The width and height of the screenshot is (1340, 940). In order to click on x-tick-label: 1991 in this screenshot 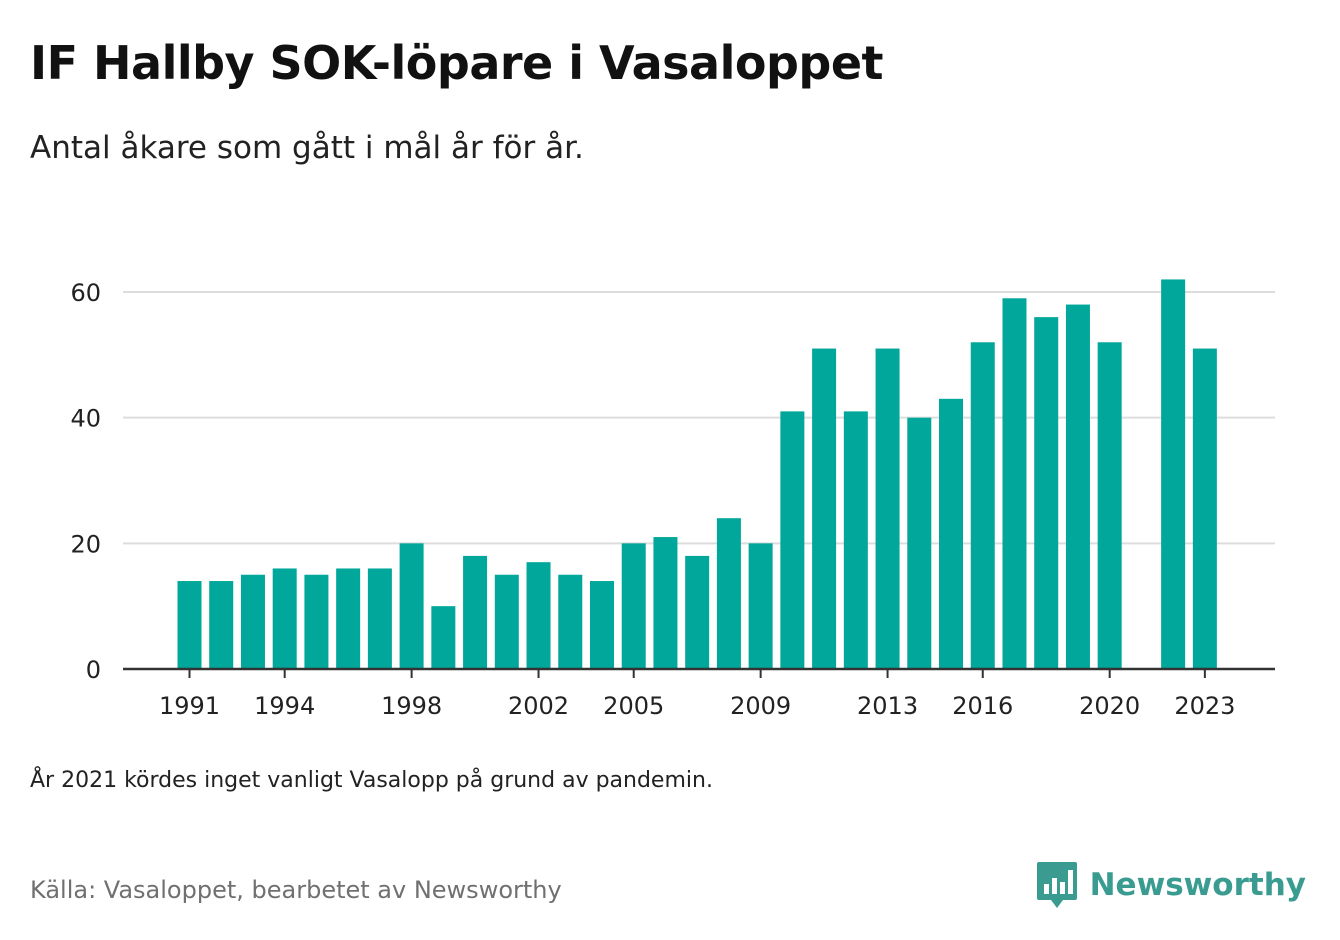, I will do `click(189, 706)`.